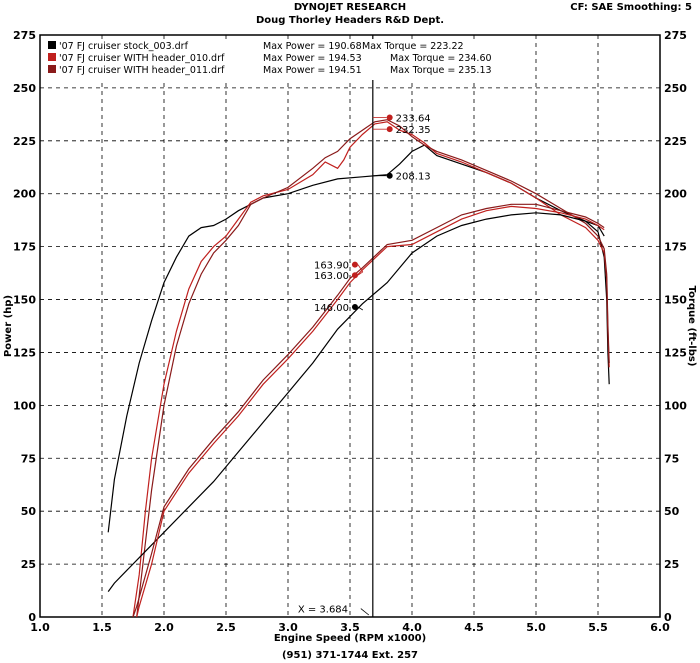  Describe the element at coordinates (24, 247) in the screenshot. I see `y-tick-label-left: 175` at that location.